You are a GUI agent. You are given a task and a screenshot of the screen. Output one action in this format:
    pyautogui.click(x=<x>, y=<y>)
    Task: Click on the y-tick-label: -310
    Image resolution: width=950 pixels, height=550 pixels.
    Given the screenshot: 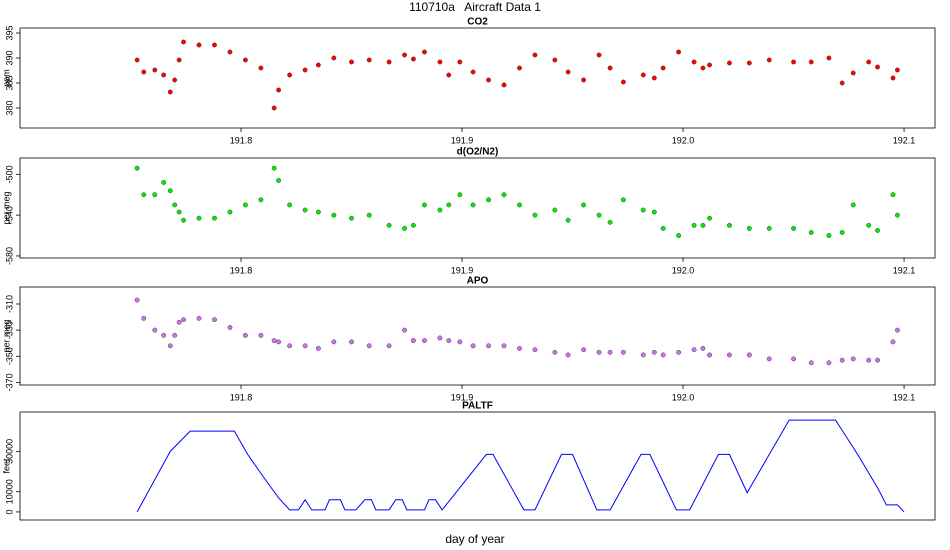 What is the action you would take?
    pyautogui.click(x=9, y=304)
    